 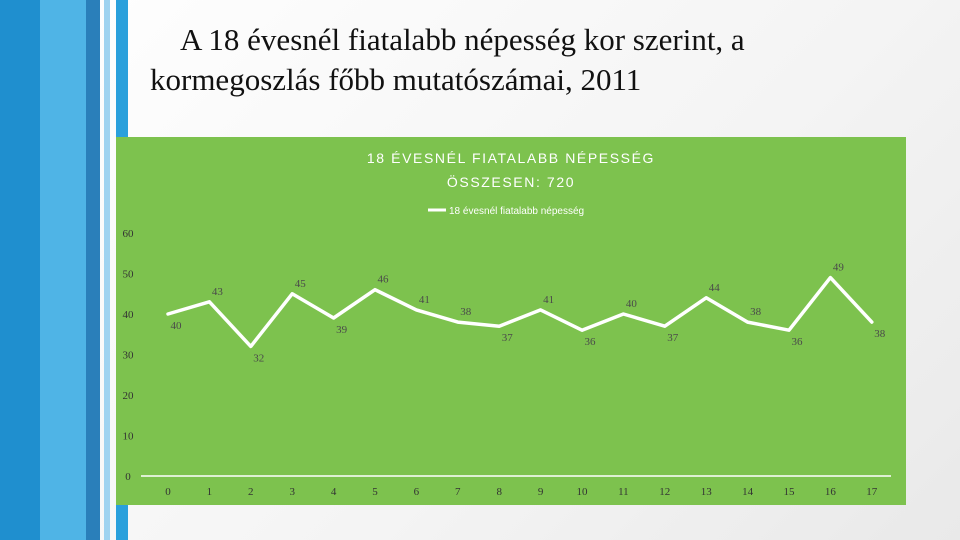 What do you see at coordinates (258, 358) in the screenshot?
I see `data-label: 32` at bounding box center [258, 358].